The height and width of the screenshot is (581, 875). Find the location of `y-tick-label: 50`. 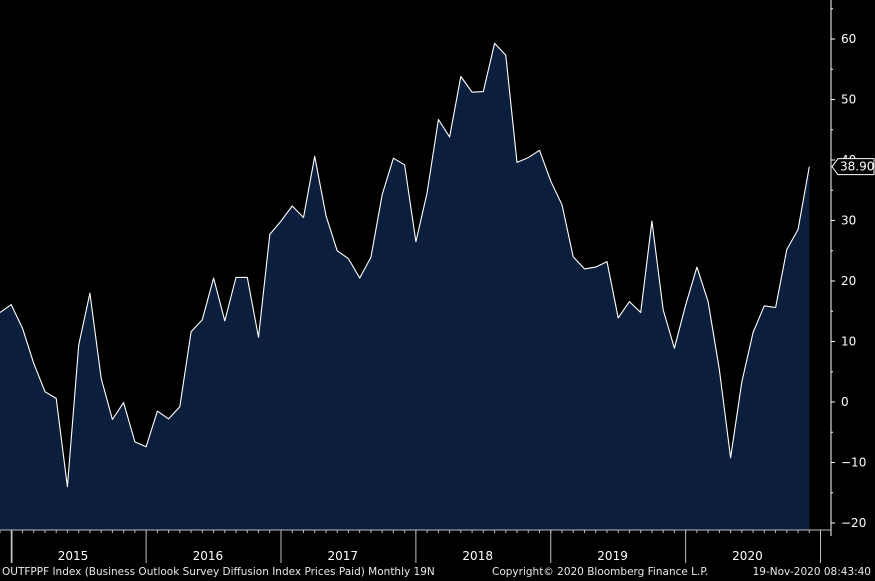

y-tick-label: 50 is located at coordinates (848, 100).